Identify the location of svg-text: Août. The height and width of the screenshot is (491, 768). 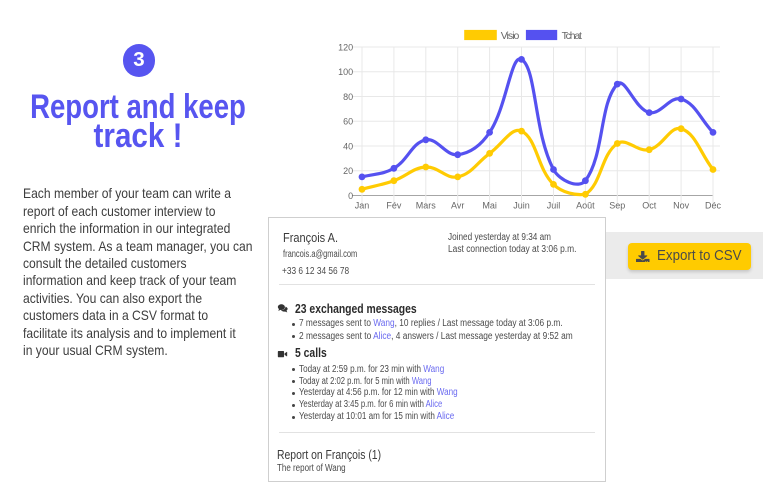
(585, 206).